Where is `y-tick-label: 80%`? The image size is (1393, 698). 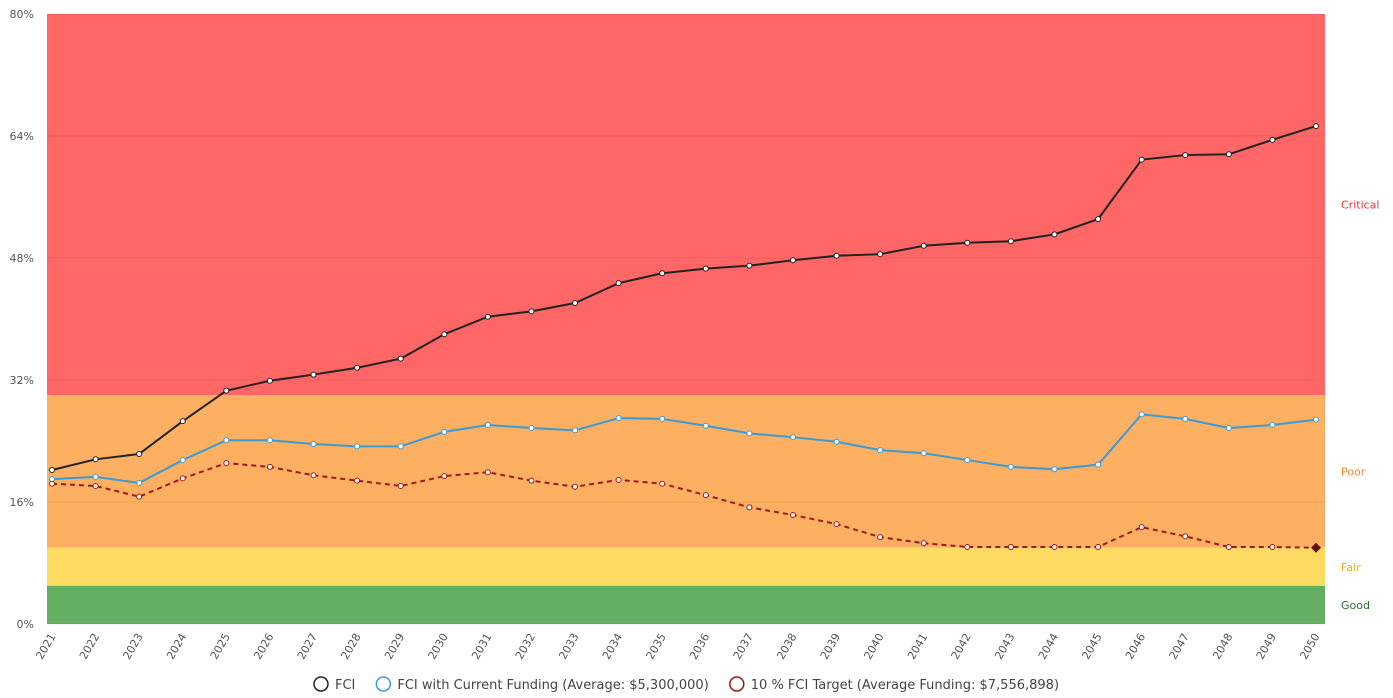
y-tick-label: 80% is located at coordinates (22, 14).